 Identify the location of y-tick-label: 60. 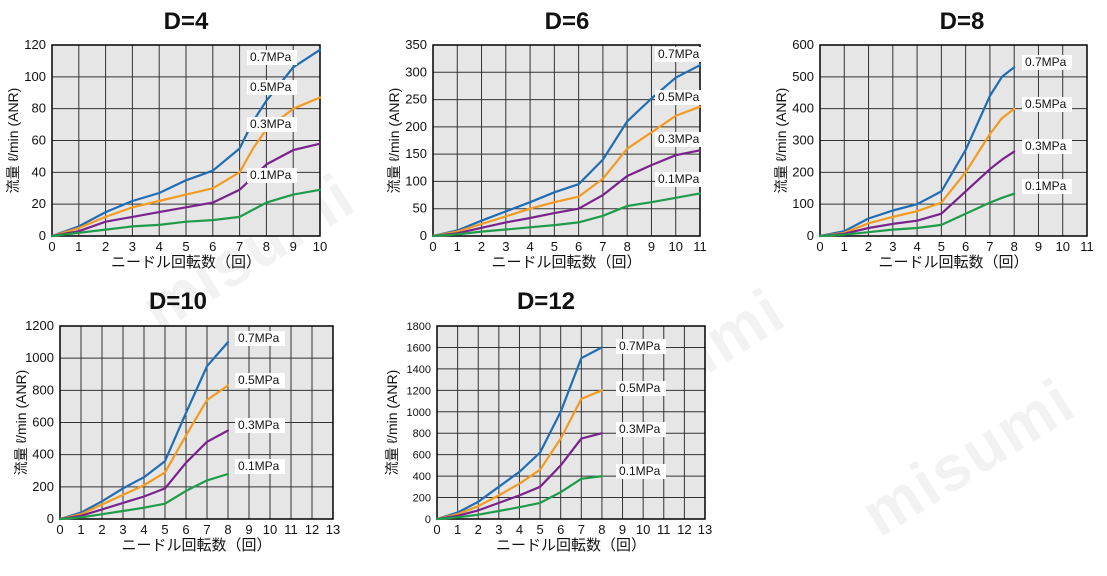
(39, 140).